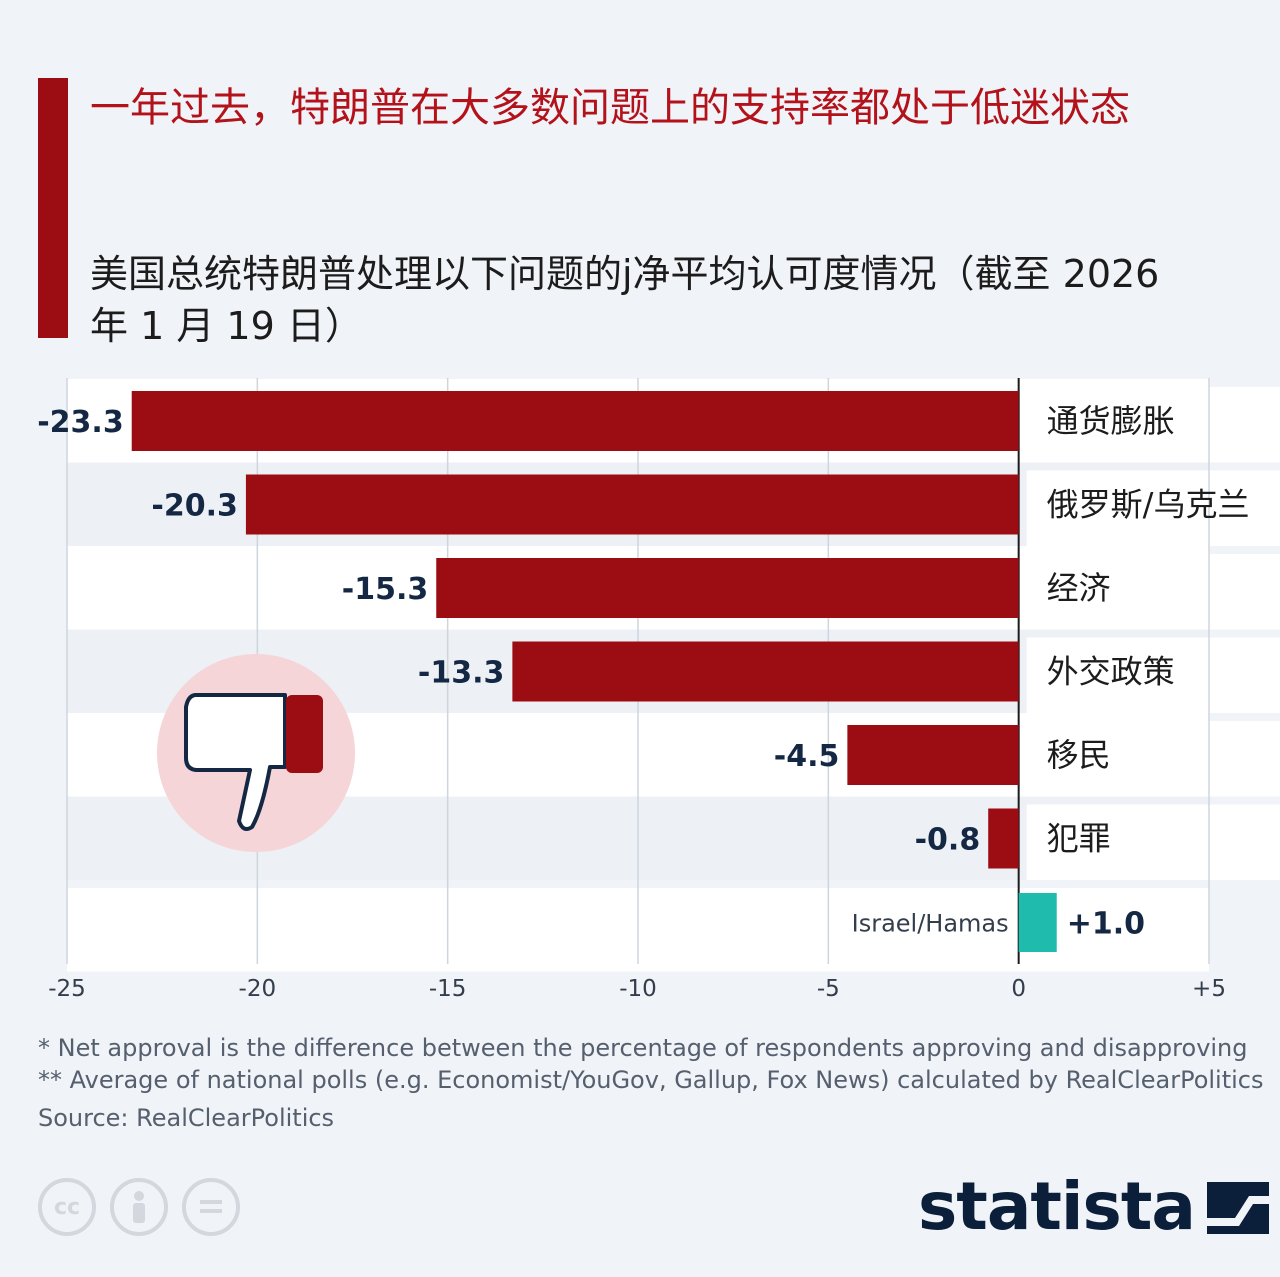 The width and height of the screenshot is (1280, 1277). What do you see at coordinates (258, 989) in the screenshot?
I see `x-tick-label: -20` at bounding box center [258, 989].